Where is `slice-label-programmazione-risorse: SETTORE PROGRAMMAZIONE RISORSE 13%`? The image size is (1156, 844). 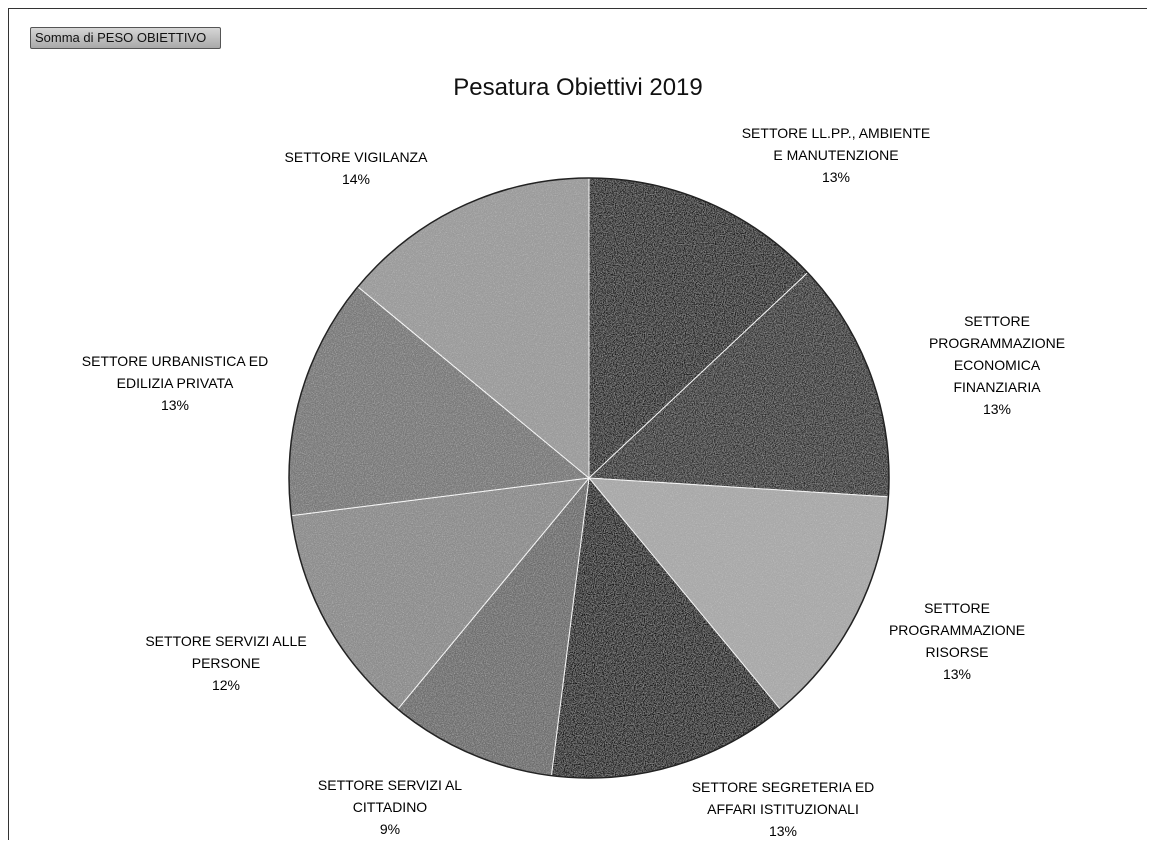 slice-label-programmazione-risorse: SETTORE PROGRAMMAZIONE RISORSE 13% is located at coordinates (957, 641).